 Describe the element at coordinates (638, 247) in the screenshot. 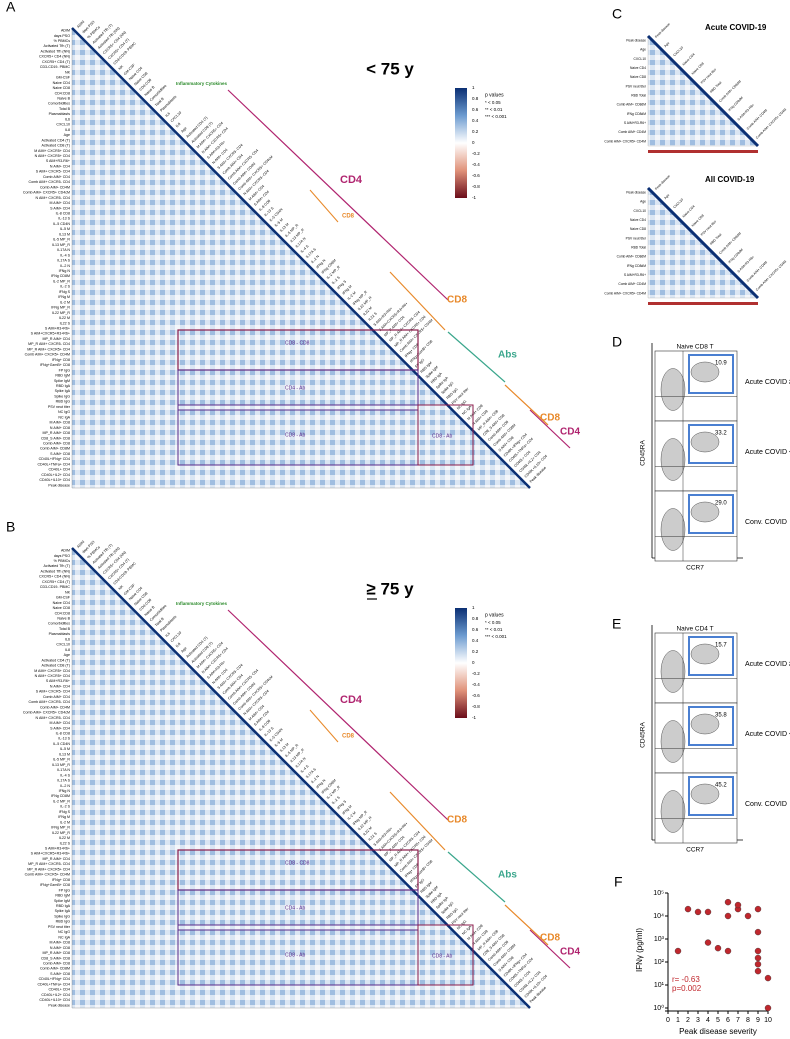

I see `row-label: RBD Total` at that location.